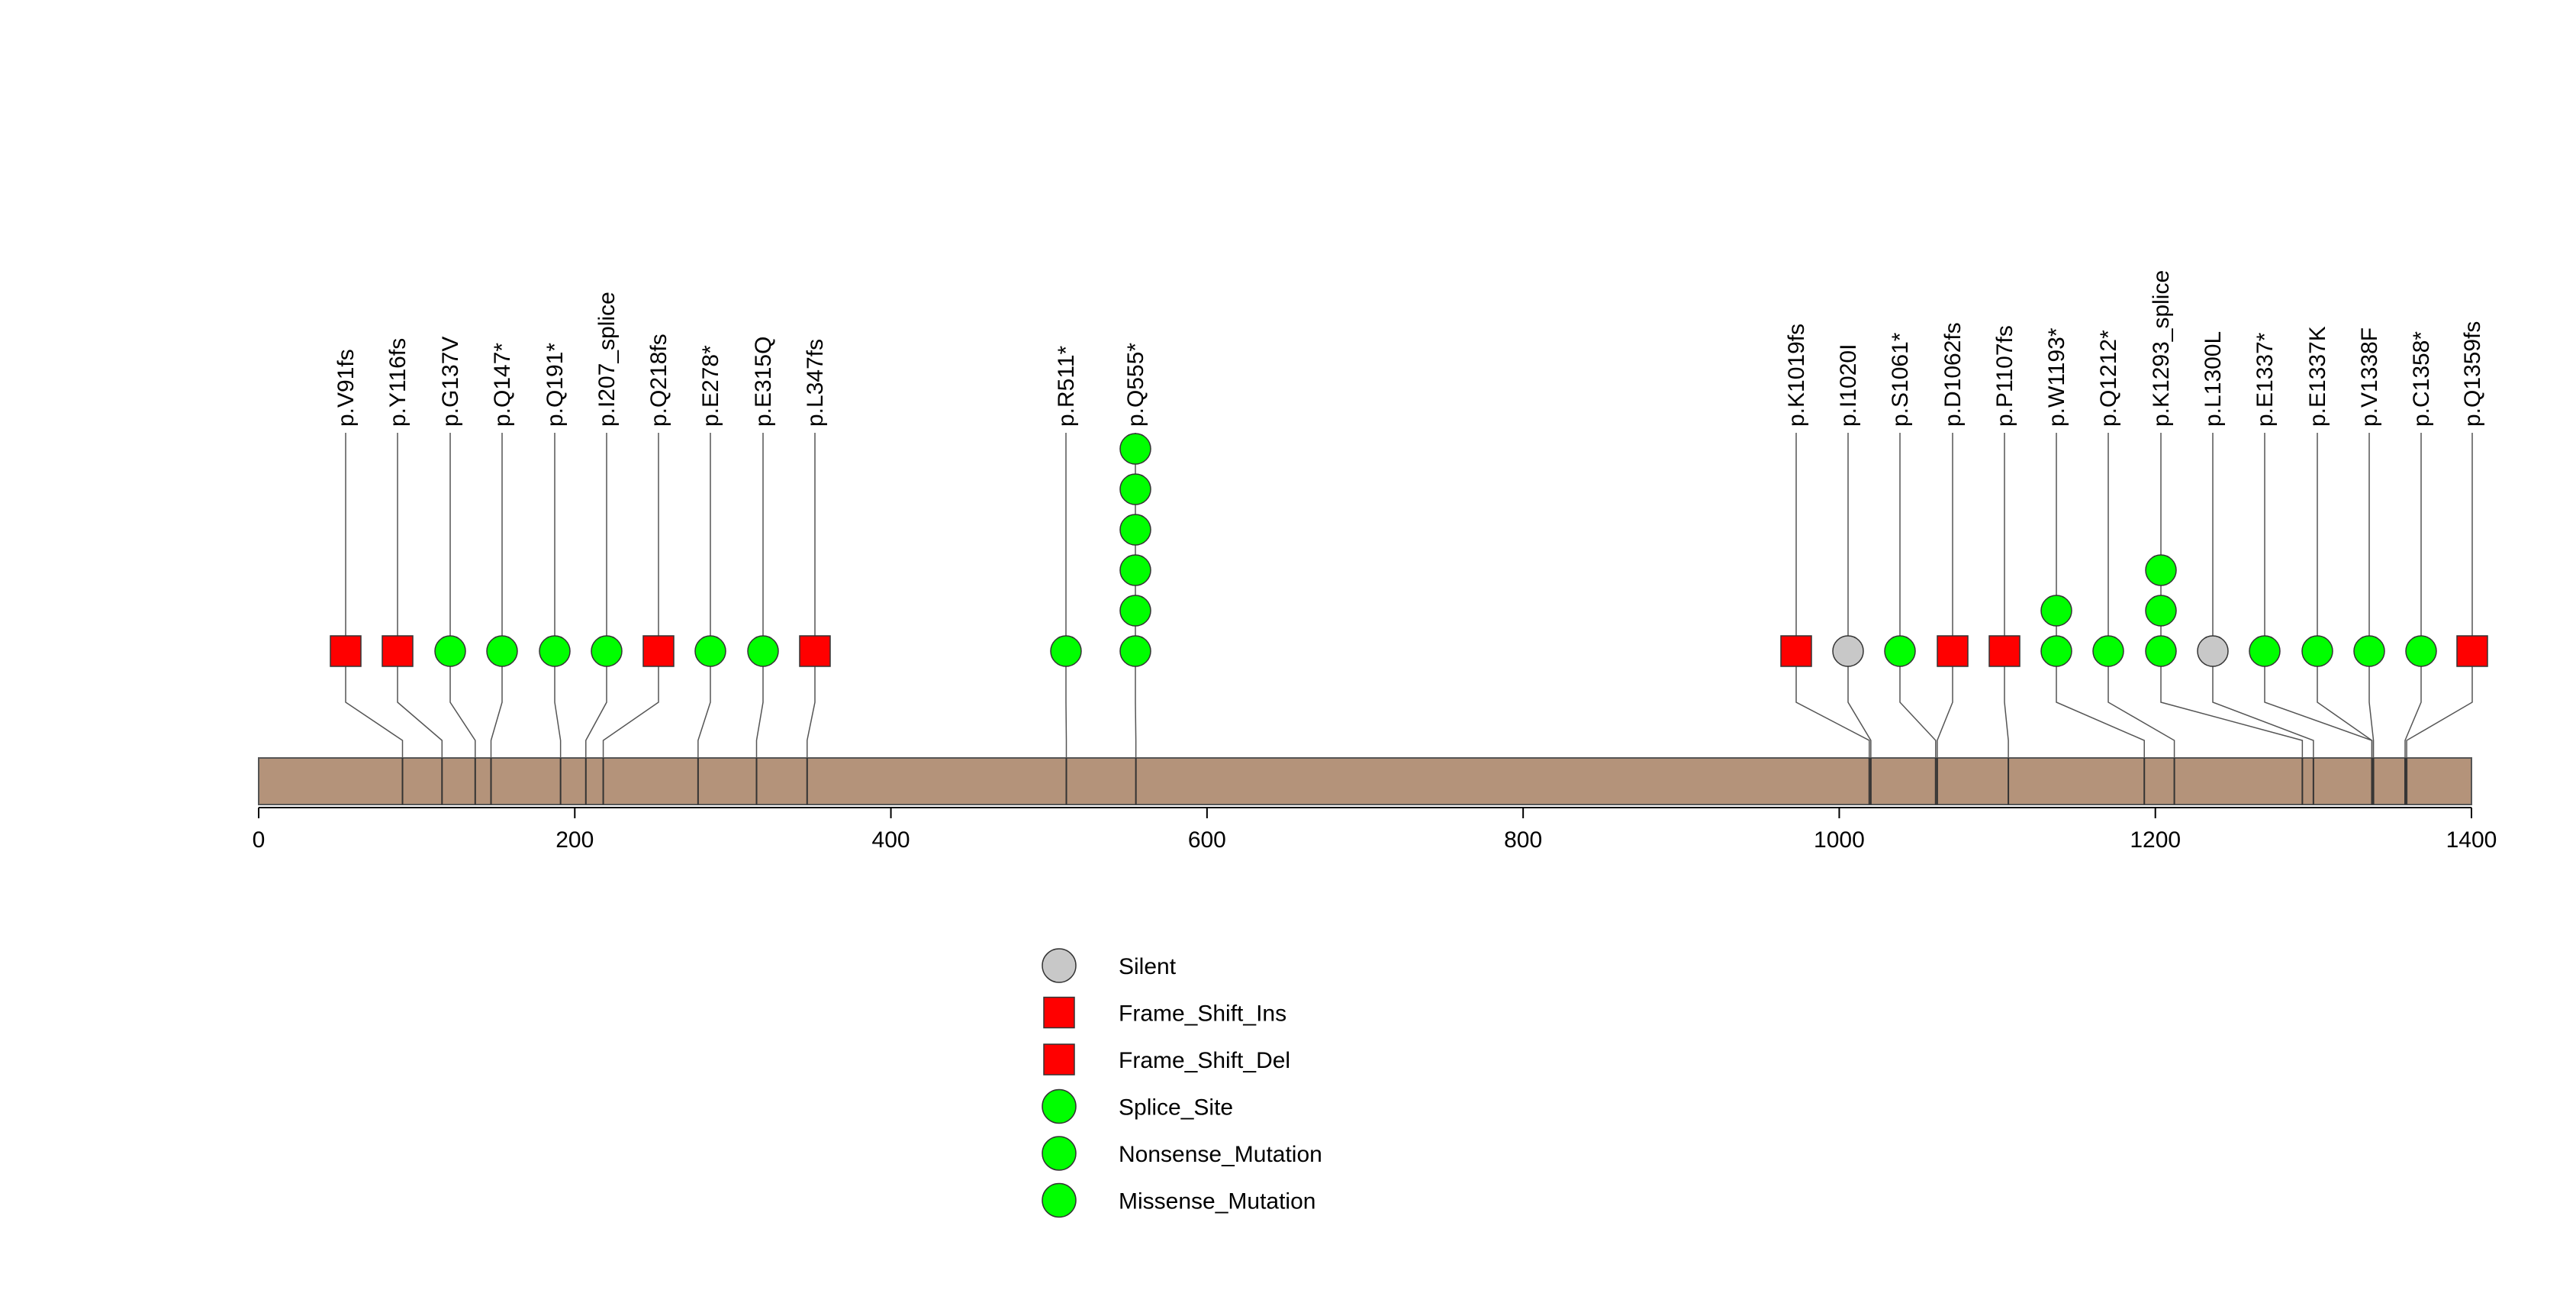 The image size is (2576, 1290). What do you see at coordinates (2108, 379) in the screenshot?
I see `mutation-label-p-q1212: p.Q1212*` at bounding box center [2108, 379].